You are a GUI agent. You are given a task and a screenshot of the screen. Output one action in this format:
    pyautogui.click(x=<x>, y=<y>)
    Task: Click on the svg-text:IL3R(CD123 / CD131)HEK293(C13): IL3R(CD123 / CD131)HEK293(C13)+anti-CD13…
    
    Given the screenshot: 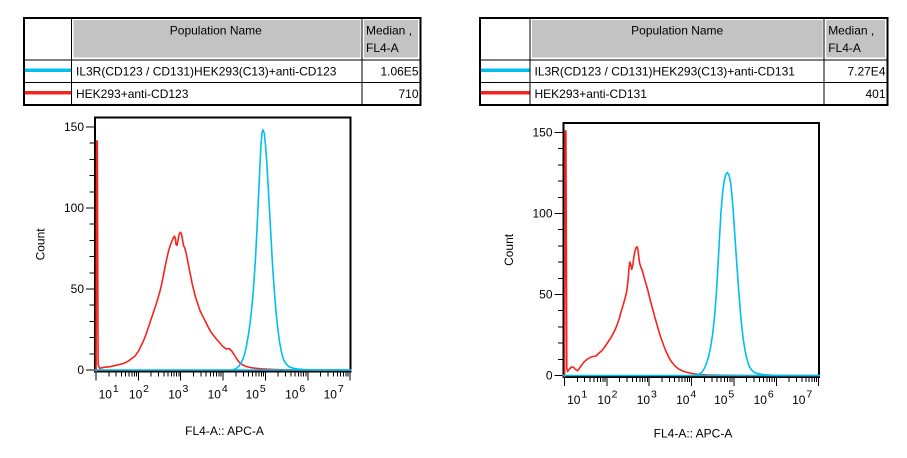 What is the action you would take?
    pyautogui.click(x=665, y=72)
    